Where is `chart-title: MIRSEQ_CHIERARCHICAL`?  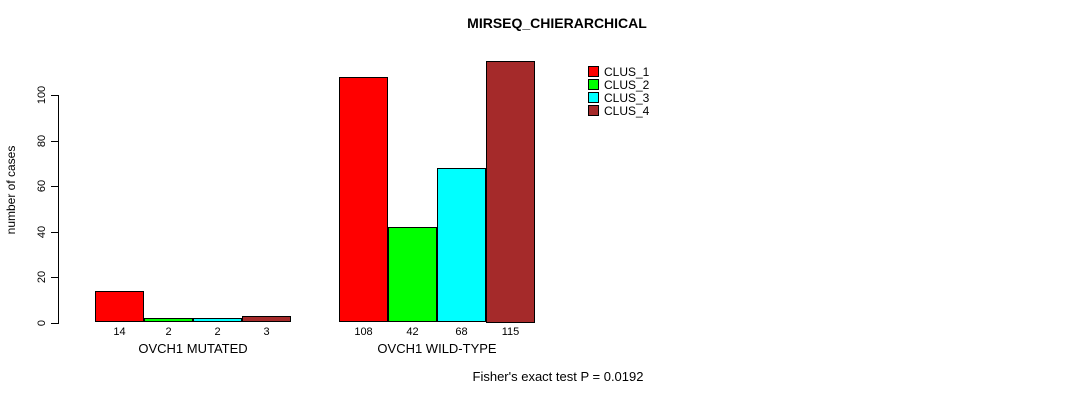
chart-title: MIRSEQ_CHIERARCHICAL is located at coordinates (557, 23).